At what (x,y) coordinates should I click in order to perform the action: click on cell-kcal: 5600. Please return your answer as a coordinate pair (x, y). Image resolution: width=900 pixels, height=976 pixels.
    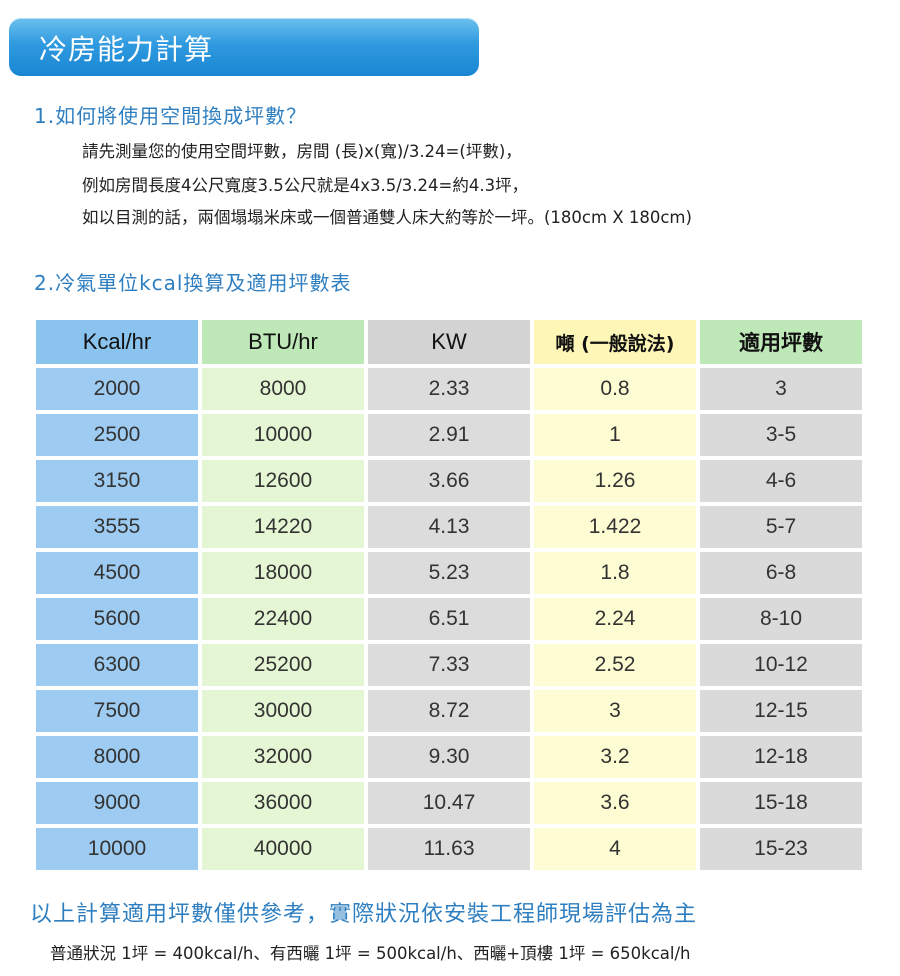
    Looking at the image, I should click on (117, 619).